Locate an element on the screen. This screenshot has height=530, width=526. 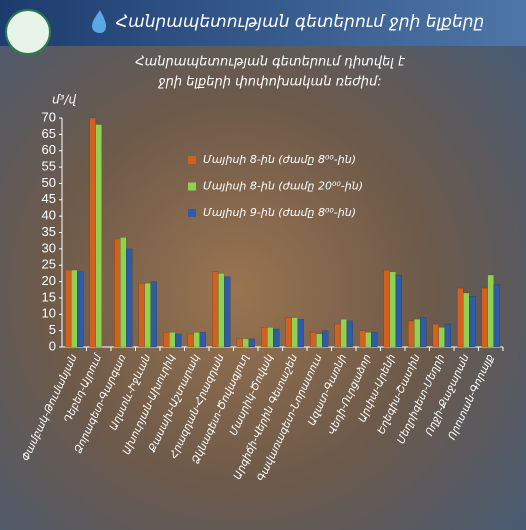
y-tick-label: 30 is located at coordinates (49, 247).